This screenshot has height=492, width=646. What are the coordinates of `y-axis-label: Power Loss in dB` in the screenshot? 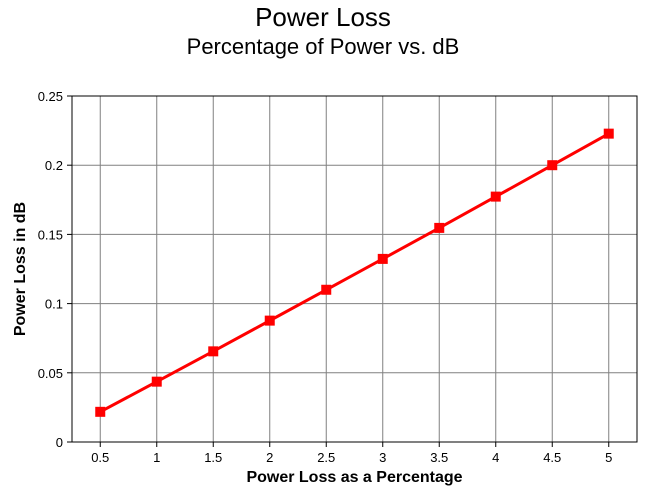 It's located at (20, 269).